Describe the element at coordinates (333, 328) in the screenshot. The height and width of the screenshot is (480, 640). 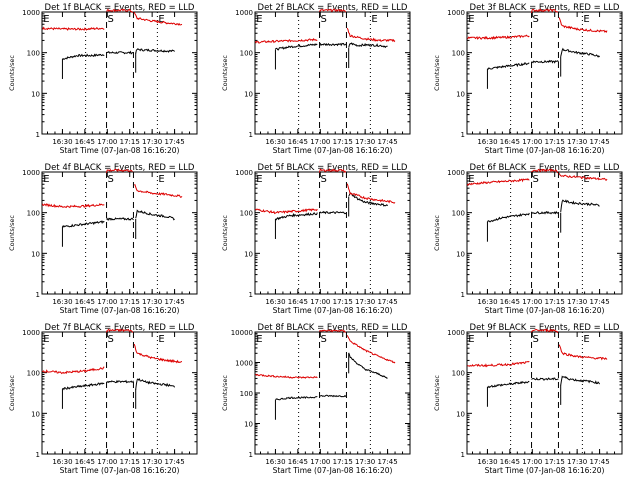
I see `panel-title: Det 8f BLACK = Events, RED = LLD` at that location.